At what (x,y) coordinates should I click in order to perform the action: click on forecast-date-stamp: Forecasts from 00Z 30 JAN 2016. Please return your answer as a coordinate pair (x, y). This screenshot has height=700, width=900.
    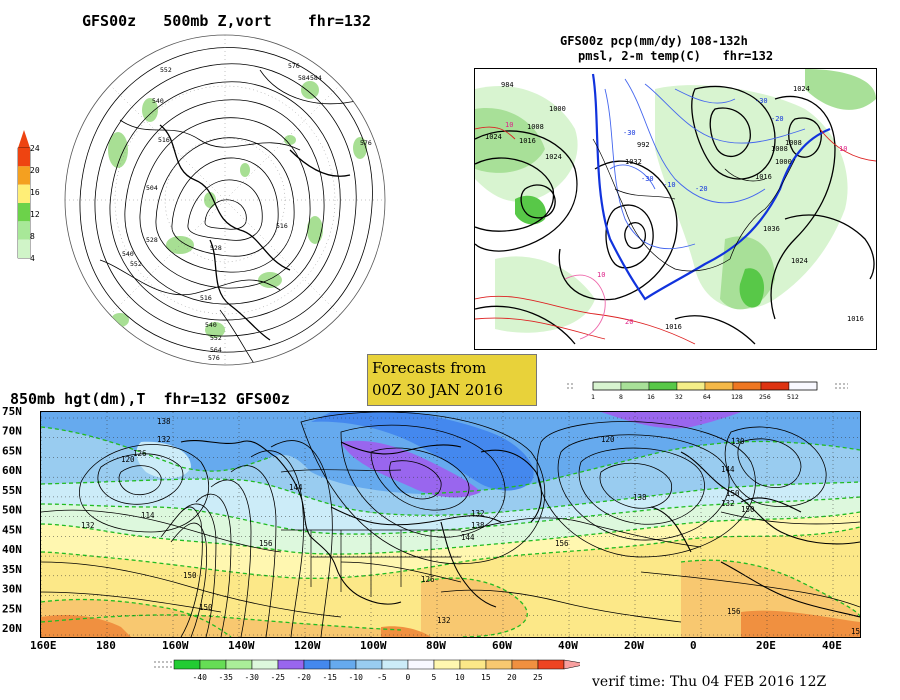
    Looking at the image, I should click on (452, 380).